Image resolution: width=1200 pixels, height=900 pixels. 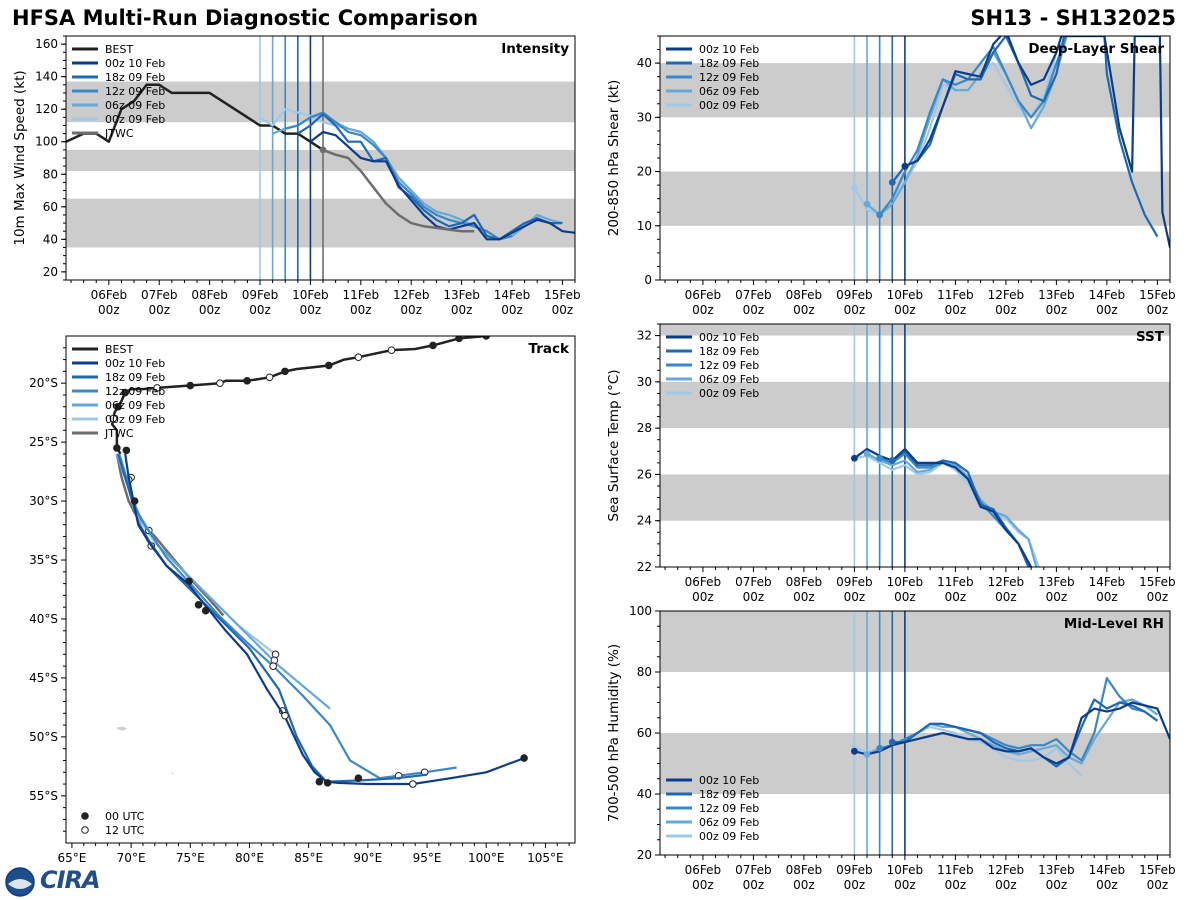 I want to click on sst-xtick-label-date: 09Feb, so click(x=854, y=582).